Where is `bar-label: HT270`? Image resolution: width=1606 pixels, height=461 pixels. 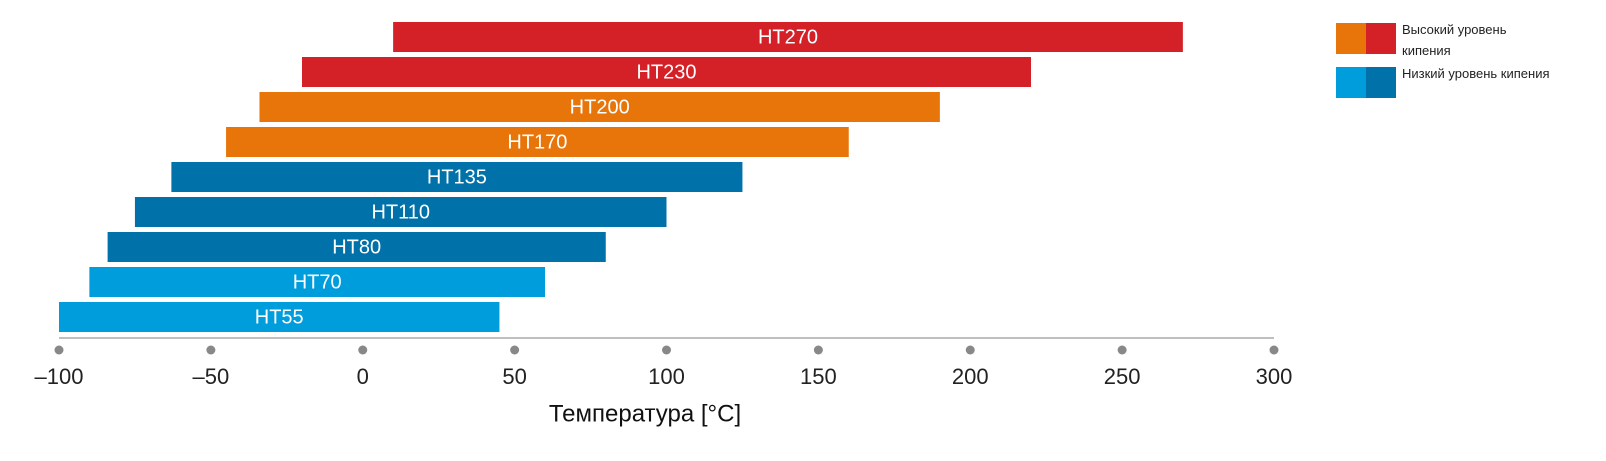 bar-label: HT270 is located at coordinates (788, 37).